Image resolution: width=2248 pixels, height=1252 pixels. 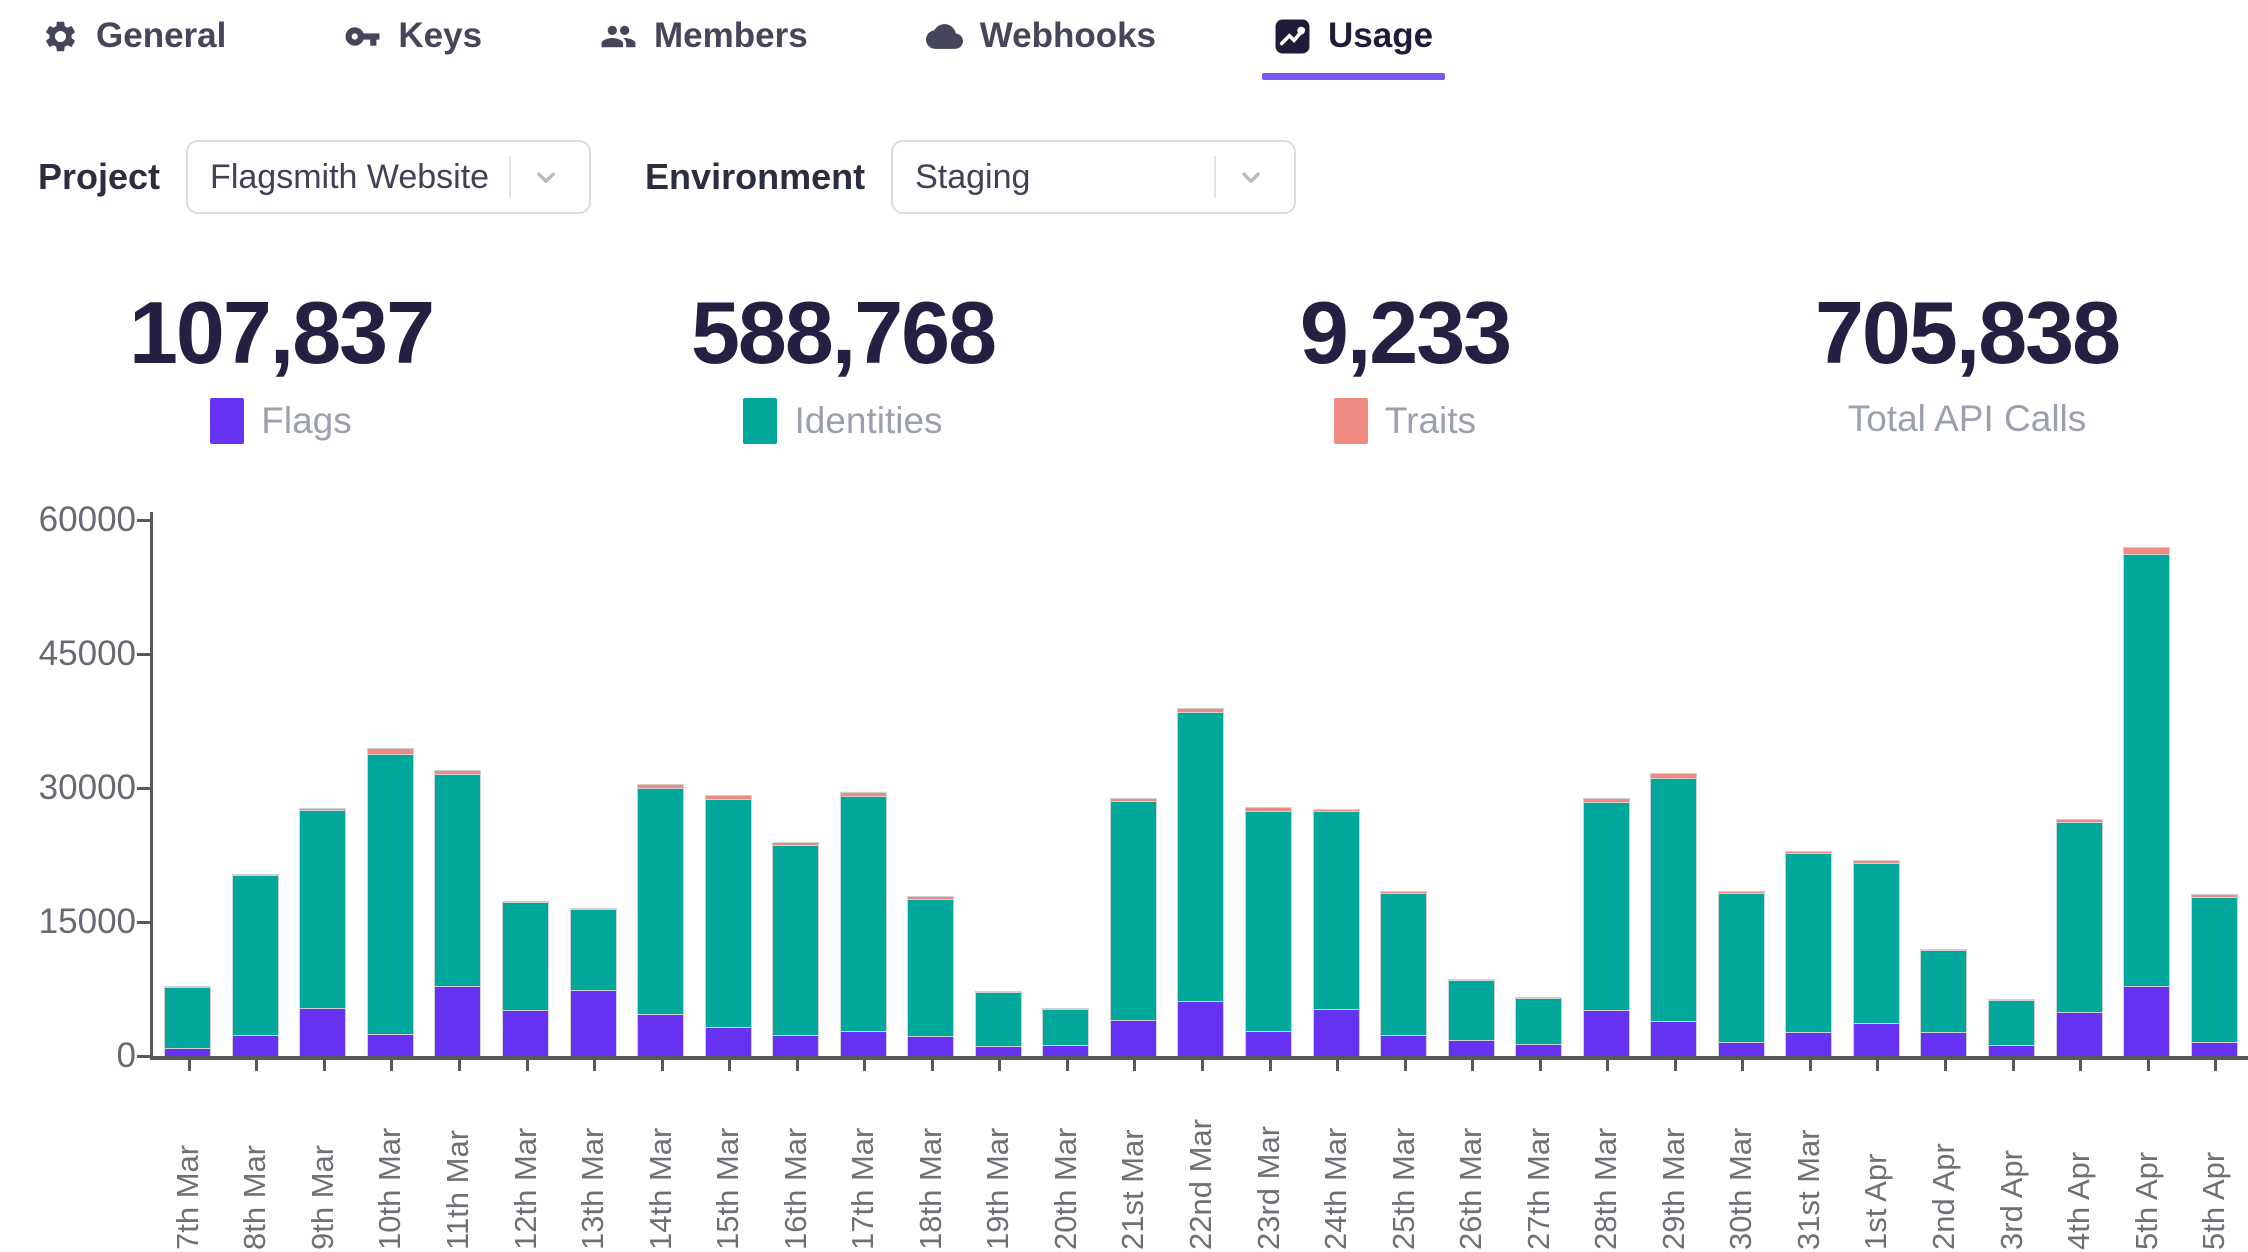 What do you see at coordinates (1404, 973) in the screenshot?
I see `bar-25th-mar` at bounding box center [1404, 973].